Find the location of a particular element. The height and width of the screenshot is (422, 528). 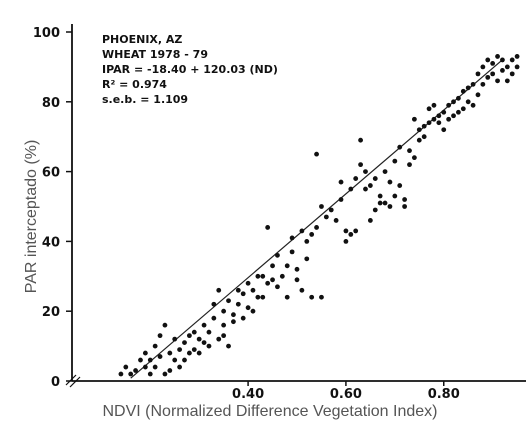

x-tick-label: 0.80 is located at coordinates (444, 394).